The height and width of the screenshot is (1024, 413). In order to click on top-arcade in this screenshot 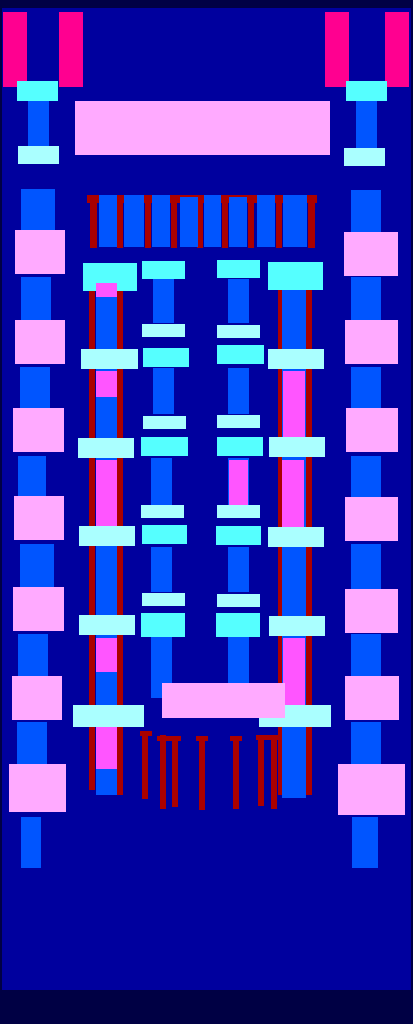, I will do `click(202, 221)`.